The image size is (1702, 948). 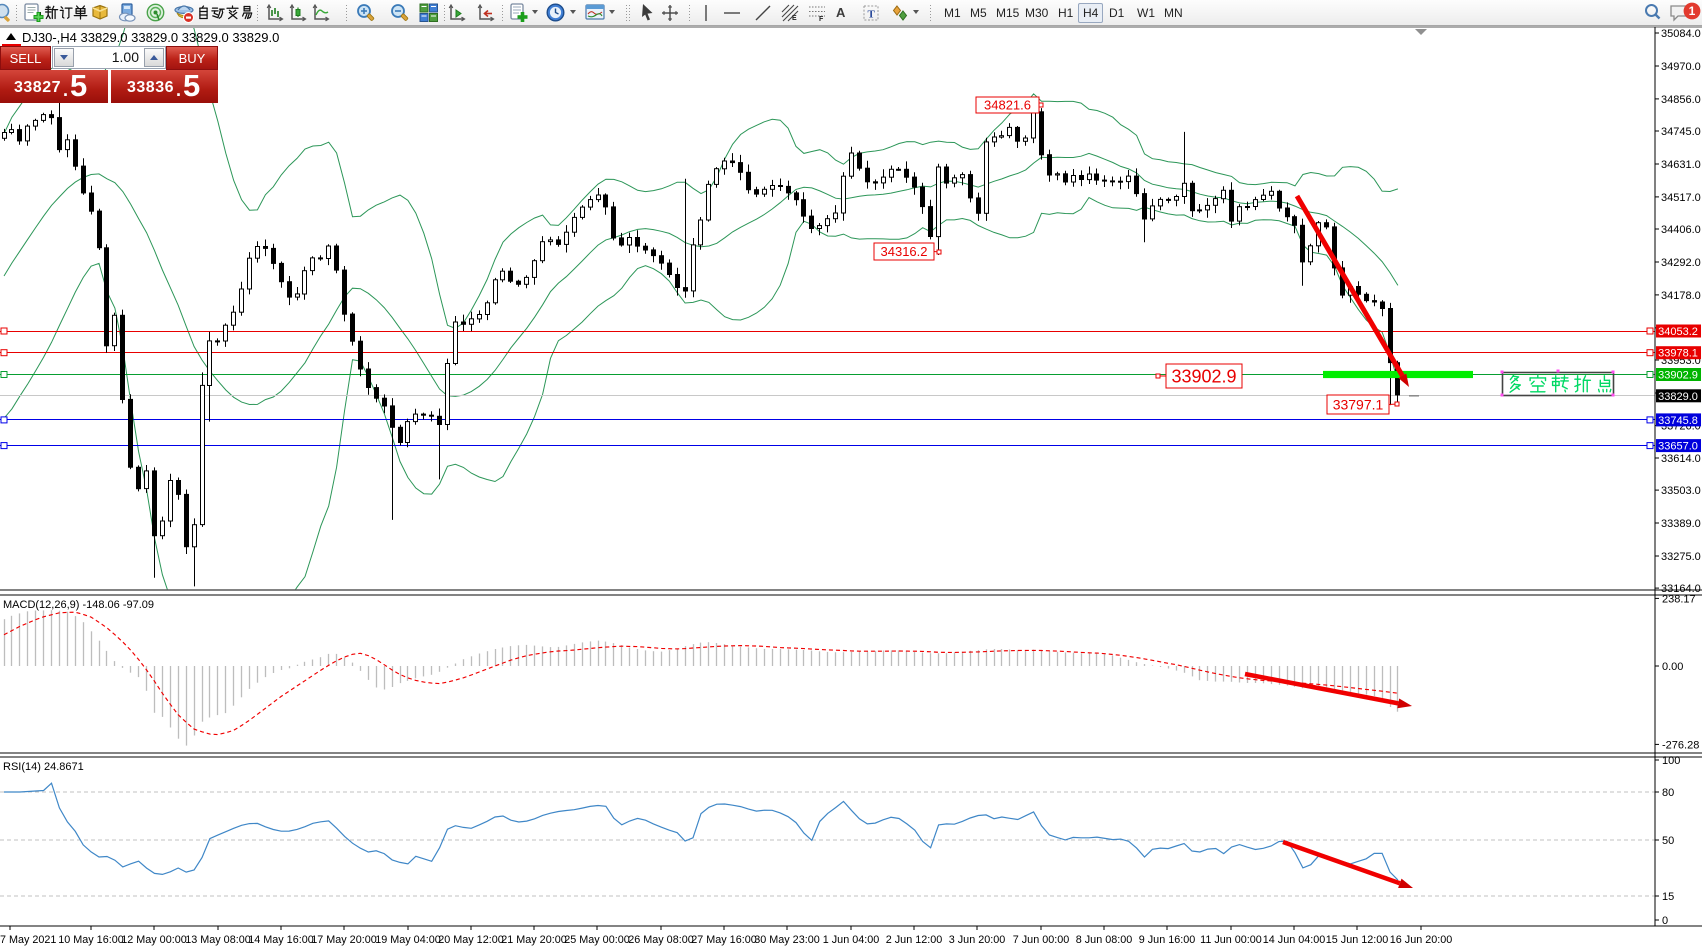 I want to click on svg-text: 17 May 20:00, so click(x=343, y=940).